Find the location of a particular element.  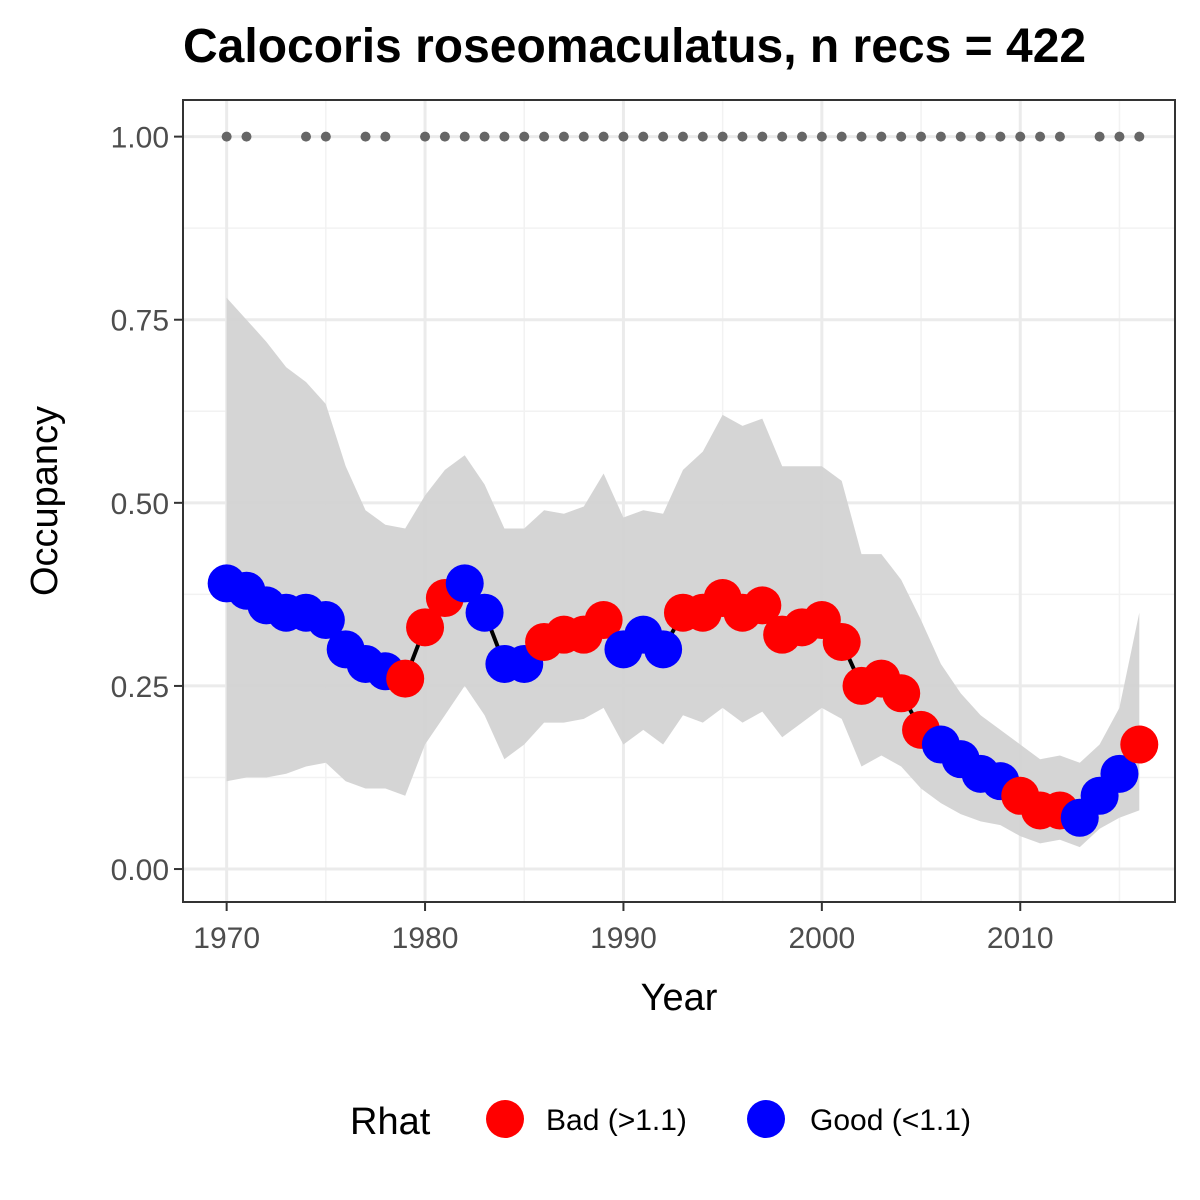

legend-key-bad is located at coordinates (505, 1119).